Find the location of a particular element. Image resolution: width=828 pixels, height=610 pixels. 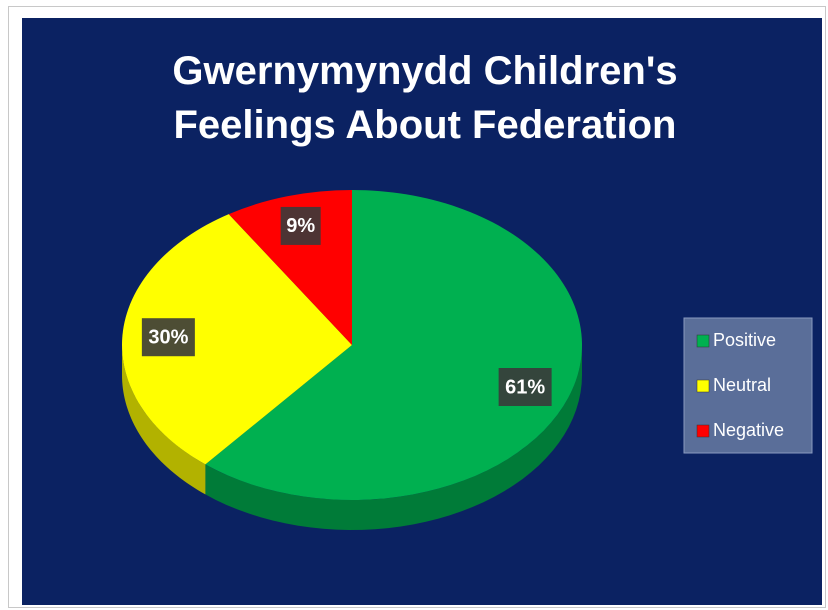

legend-label: Negative is located at coordinates (748, 430).